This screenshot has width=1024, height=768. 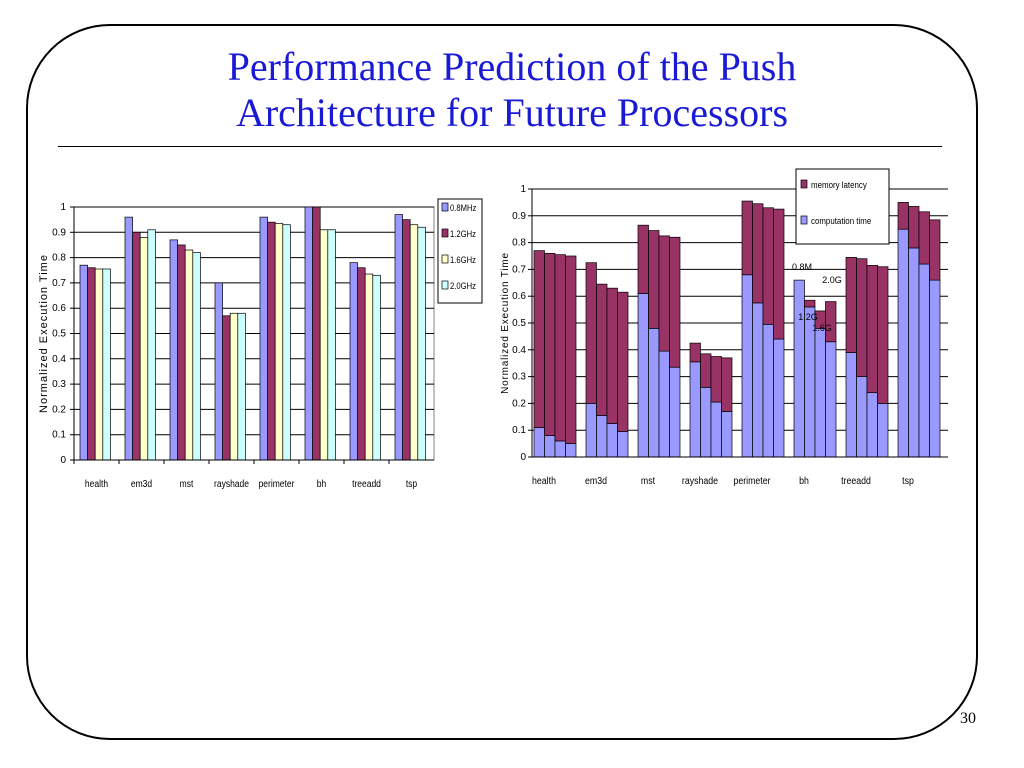 What do you see at coordinates (832, 280) in the screenshot?
I see `bar-label: 2.0G` at bounding box center [832, 280].